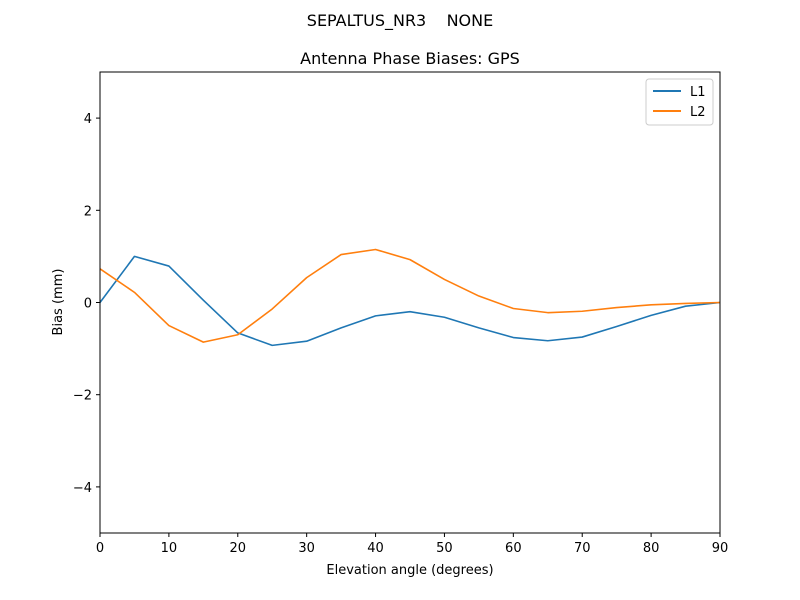  Describe the element at coordinates (720, 548) in the screenshot. I see `x-tick-label: 90` at that location.